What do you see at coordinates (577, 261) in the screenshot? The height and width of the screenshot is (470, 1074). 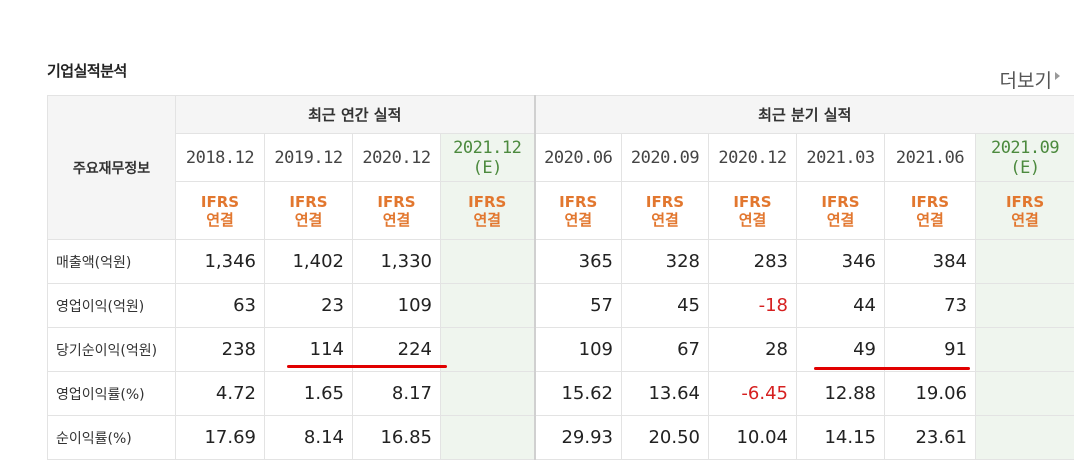 I see `table-cell: 365` at bounding box center [577, 261].